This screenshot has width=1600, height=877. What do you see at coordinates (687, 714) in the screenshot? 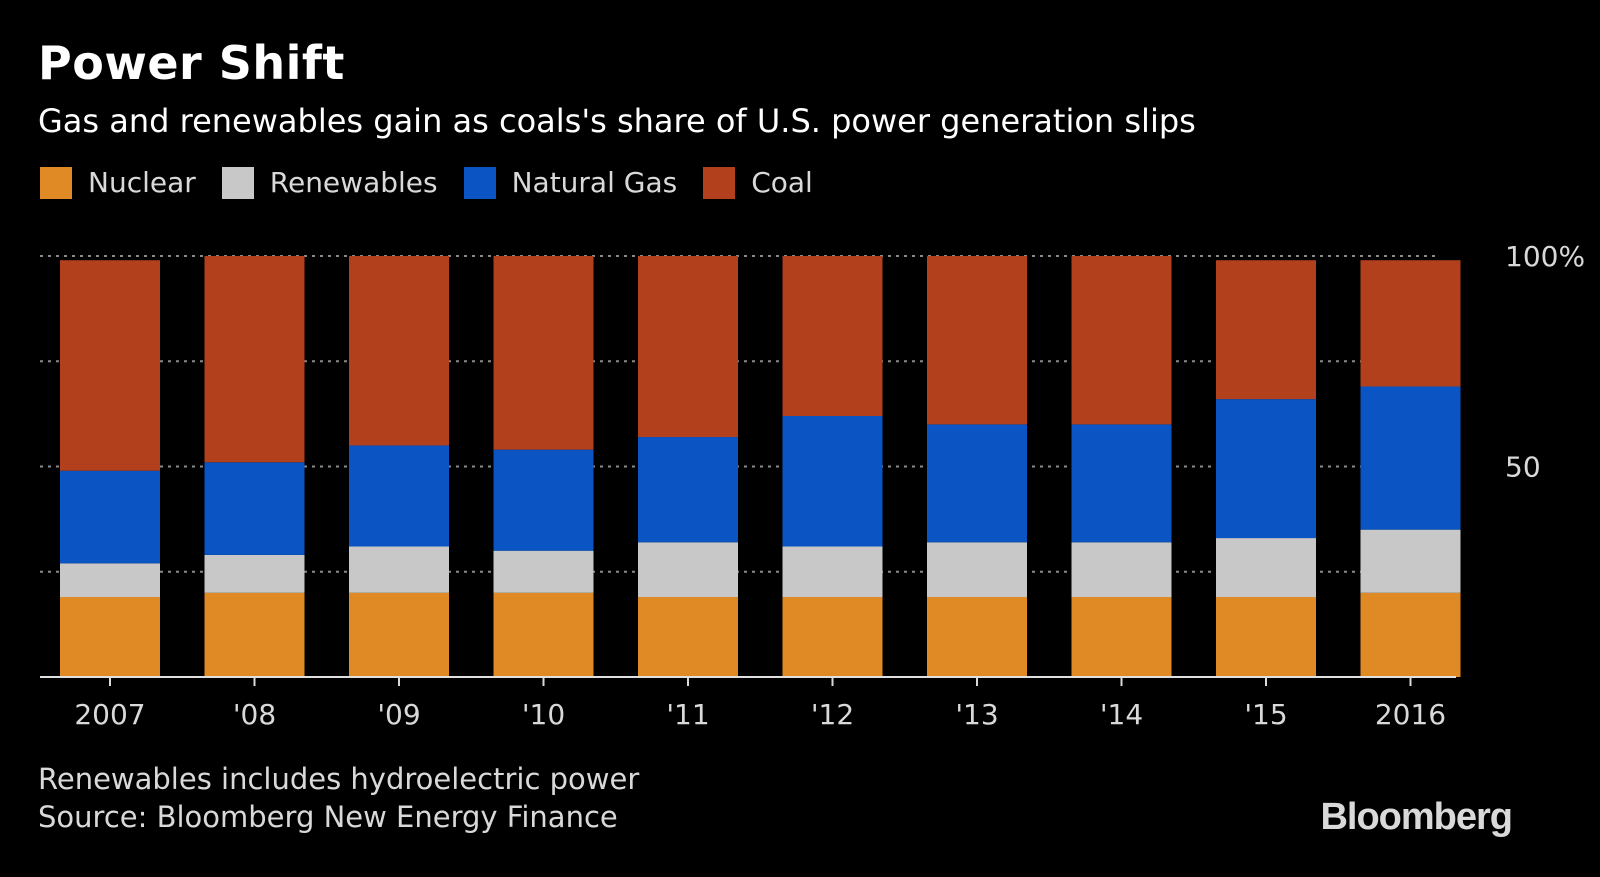
I see `x-tick-label-4: '11` at bounding box center [687, 714].